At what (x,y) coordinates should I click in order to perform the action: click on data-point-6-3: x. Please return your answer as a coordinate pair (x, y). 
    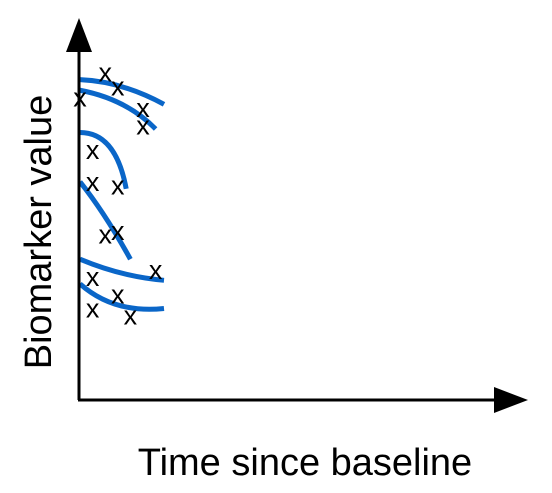
    Looking at the image, I should click on (131, 316).